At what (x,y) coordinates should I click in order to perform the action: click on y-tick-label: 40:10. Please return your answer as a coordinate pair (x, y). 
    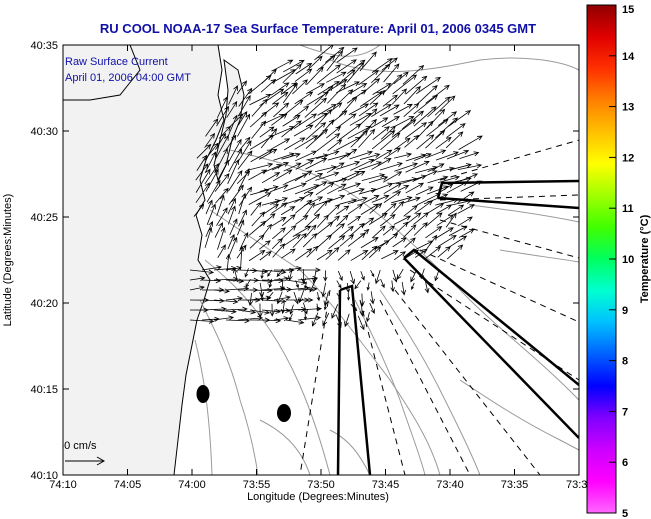
    Looking at the image, I should click on (44, 476).